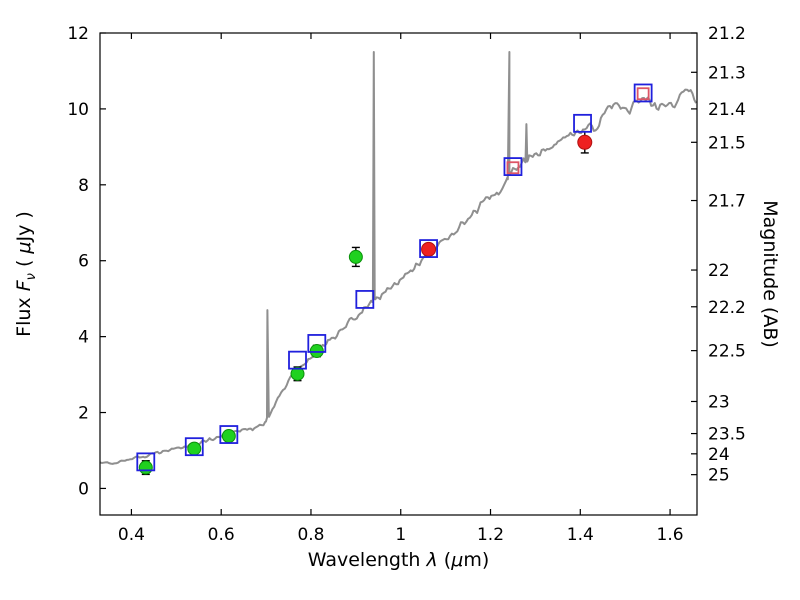 The height and width of the screenshot is (600, 800). What do you see at coordinates (83, 414) in the screenshot?
I see `tick-label: 2` at bounding box center [83, 414].